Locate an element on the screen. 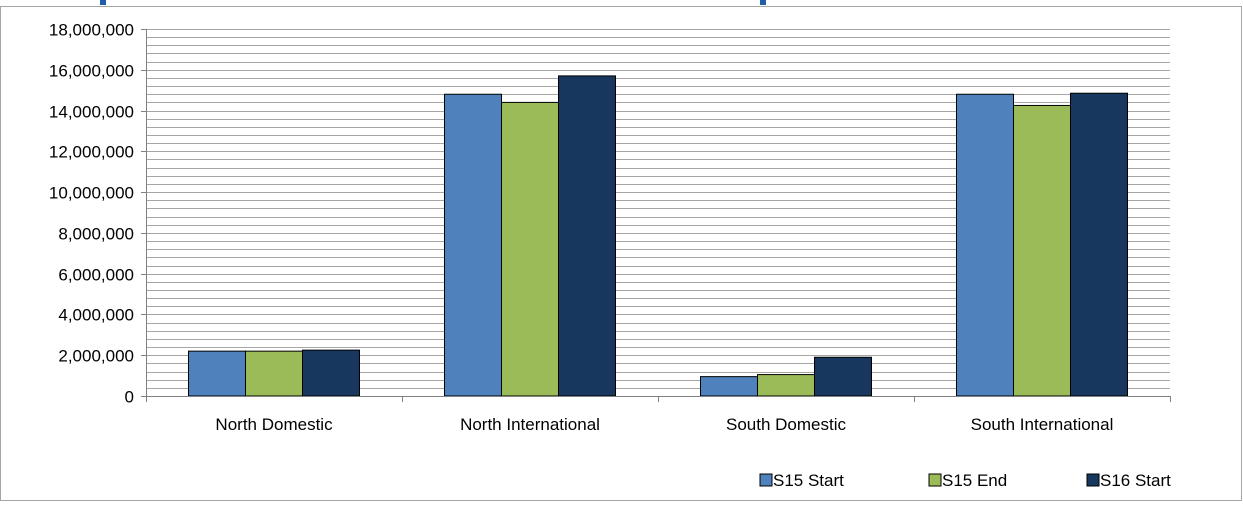 This screenshot has height=507, width=1243. y-tick-label: 10,000,000 is located at coordinates (91, 193).